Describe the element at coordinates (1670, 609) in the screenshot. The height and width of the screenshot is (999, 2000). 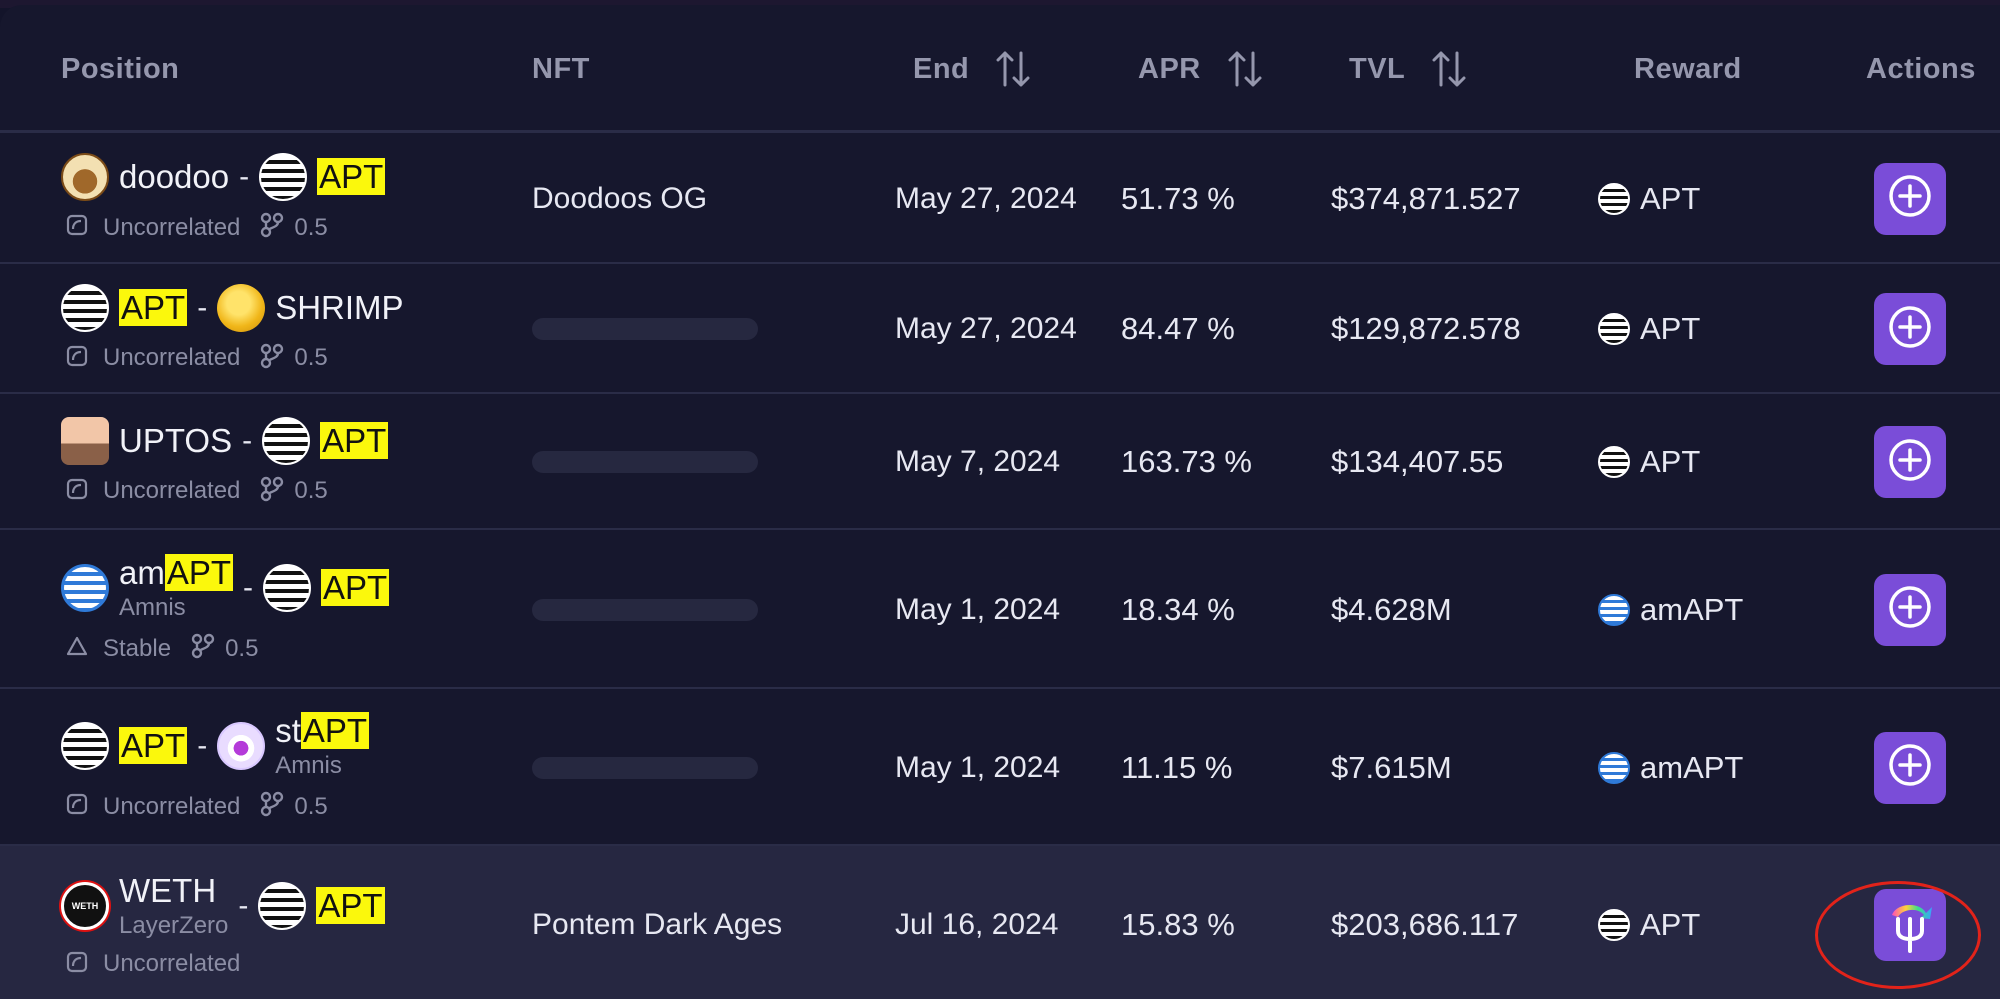
I see `reward-cell: amAPT` at that location.